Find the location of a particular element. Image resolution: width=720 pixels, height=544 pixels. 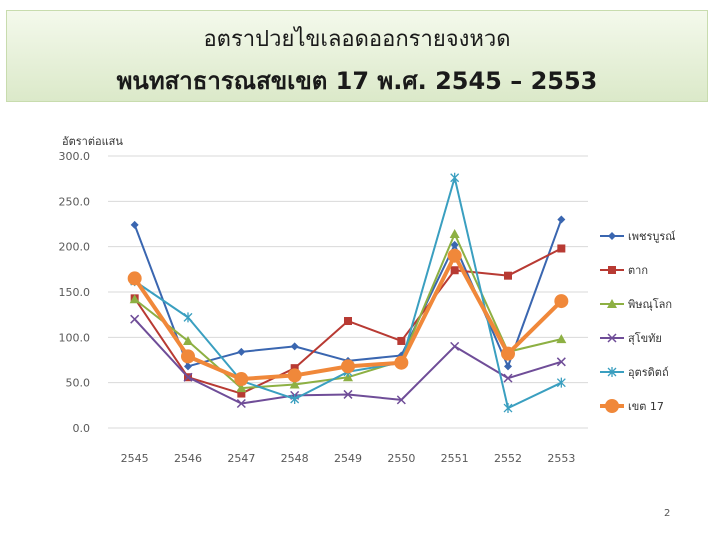

legend-item: สุโขทัย is located at coordinates (631, 338).